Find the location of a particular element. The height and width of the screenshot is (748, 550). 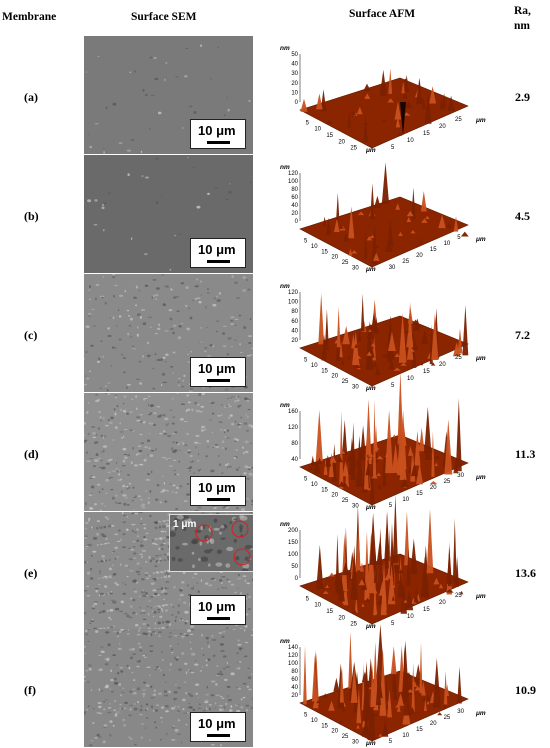

afm-z-tick: 160 is located at coordinates (293, 412).